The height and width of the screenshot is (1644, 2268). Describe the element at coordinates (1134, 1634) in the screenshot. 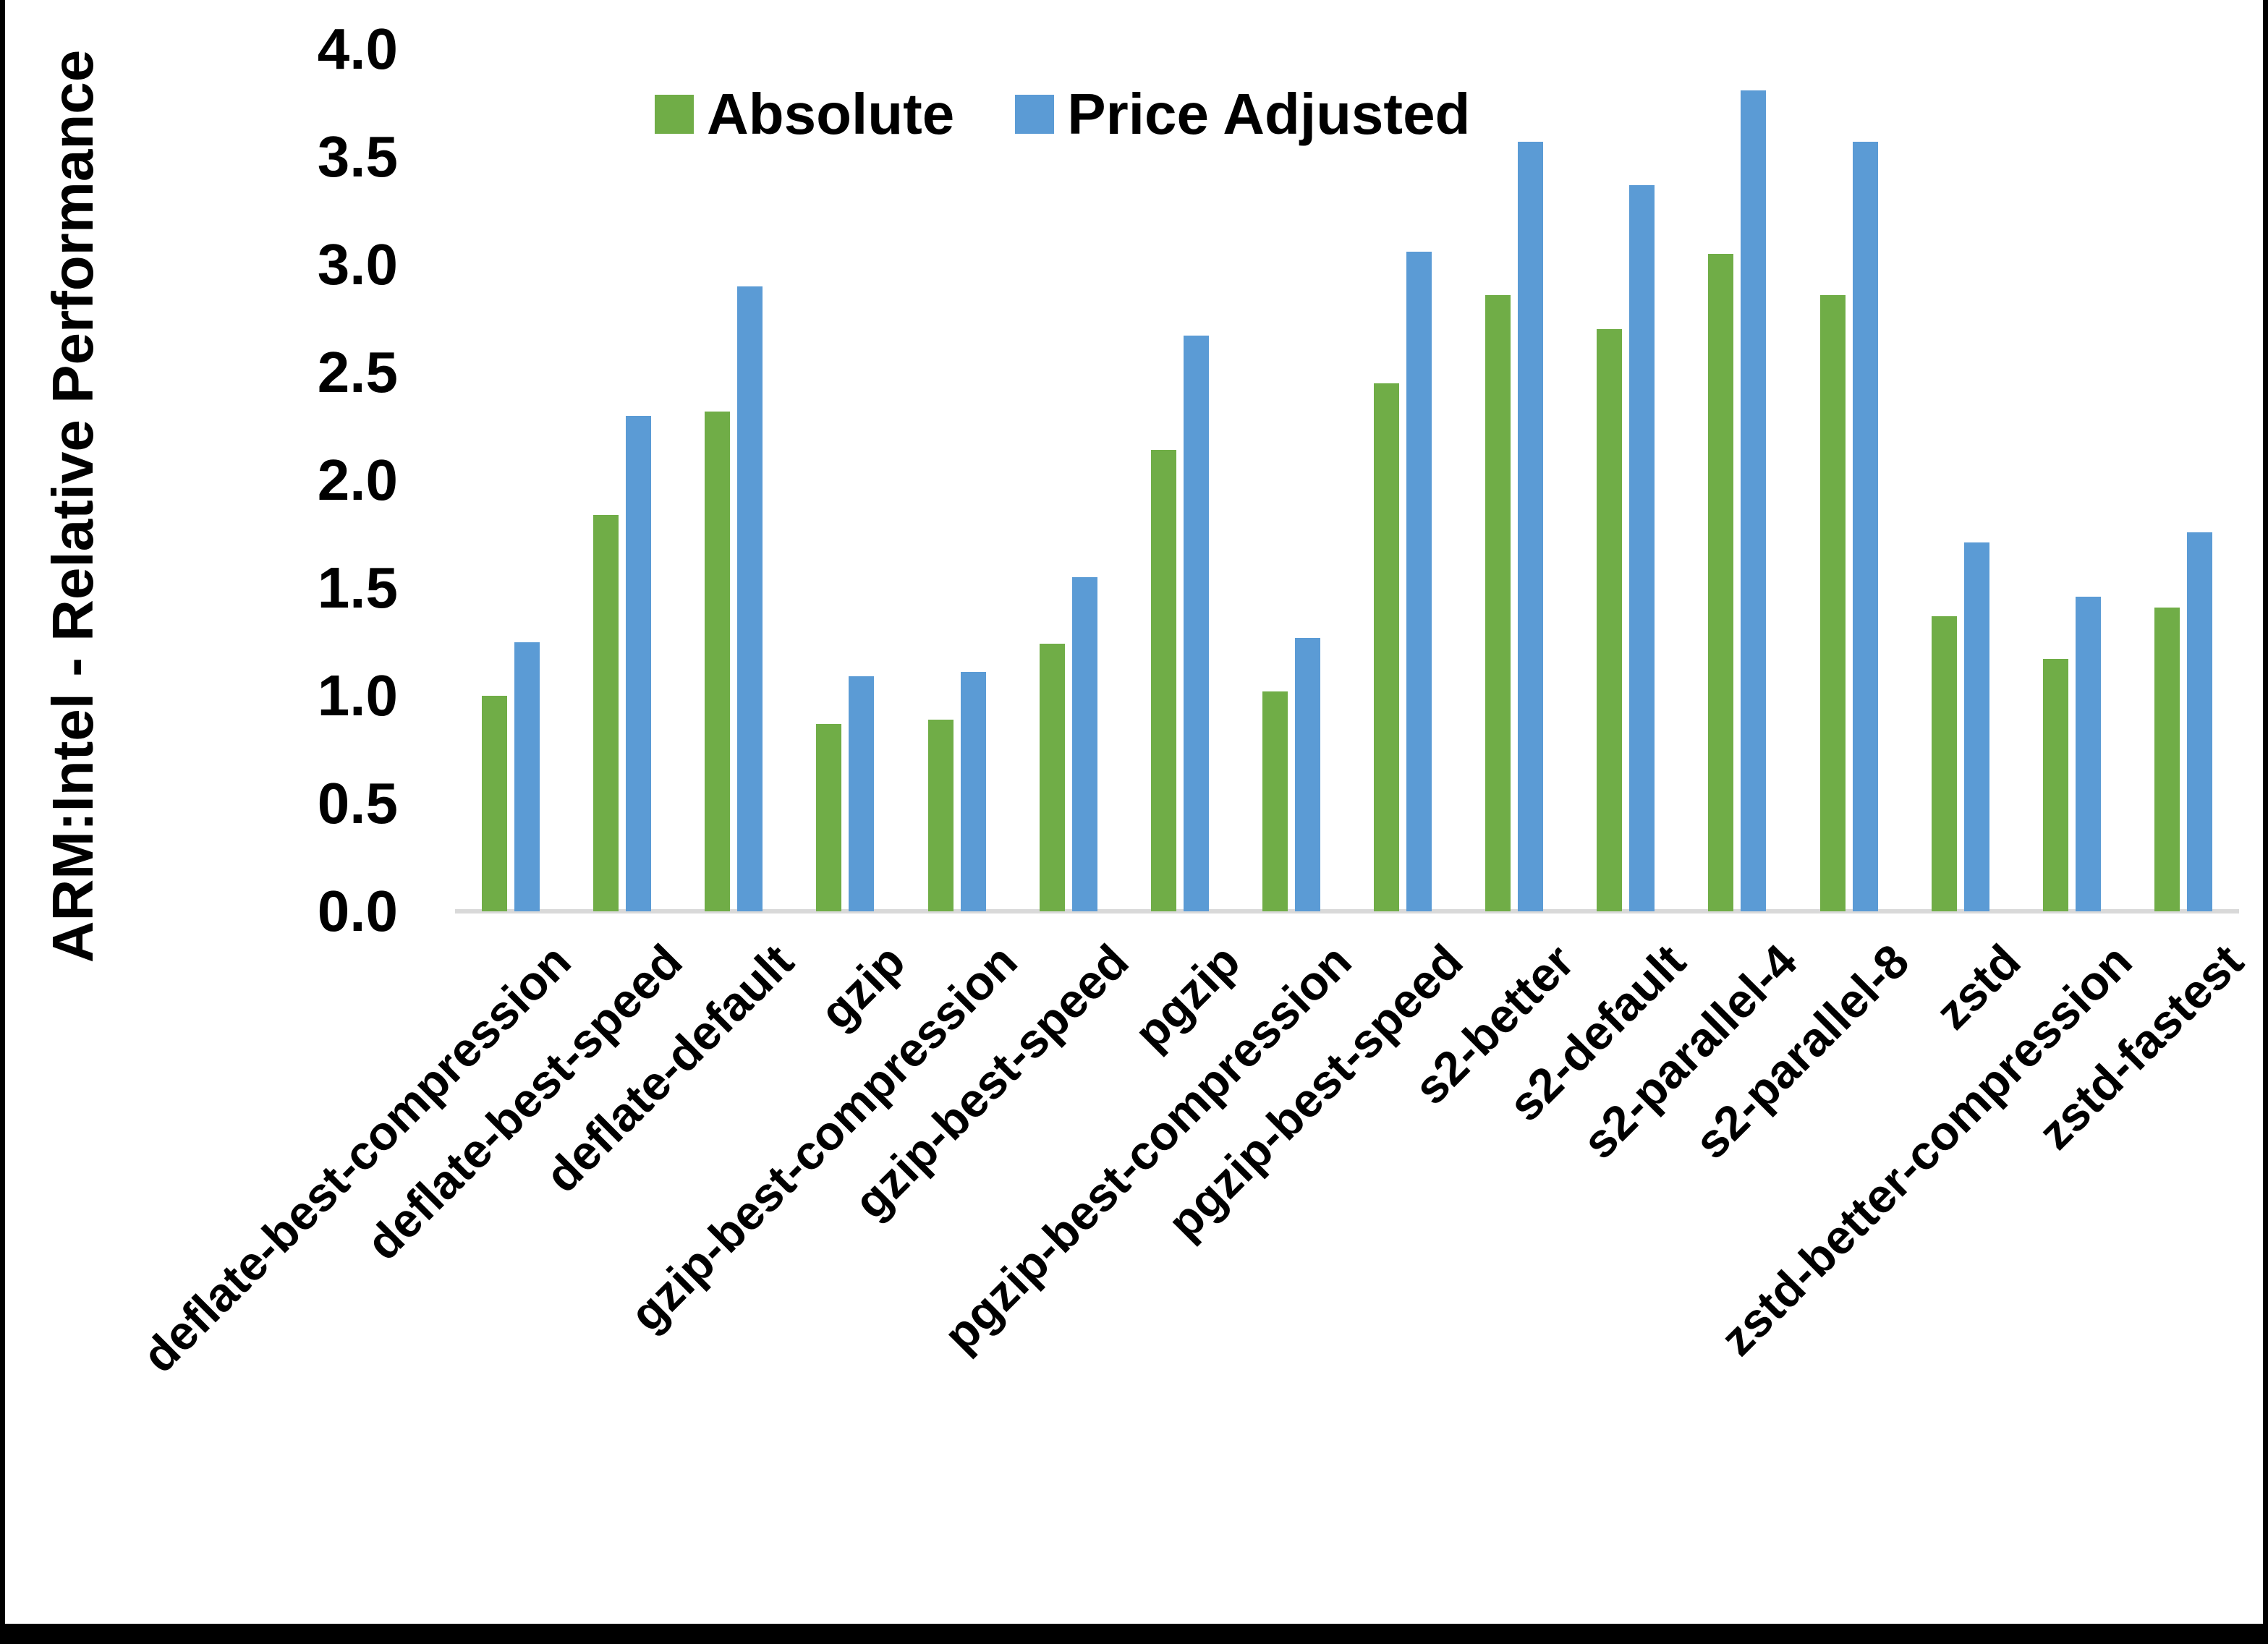

I see `bottom-border` at that location.